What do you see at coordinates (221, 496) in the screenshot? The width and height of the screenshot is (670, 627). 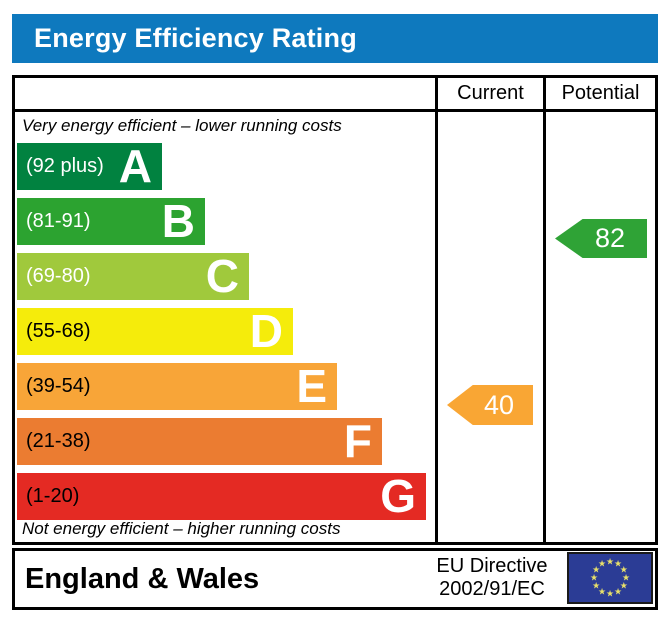 I see `band-G: (1-20) G` at bounding box center [221, 496].